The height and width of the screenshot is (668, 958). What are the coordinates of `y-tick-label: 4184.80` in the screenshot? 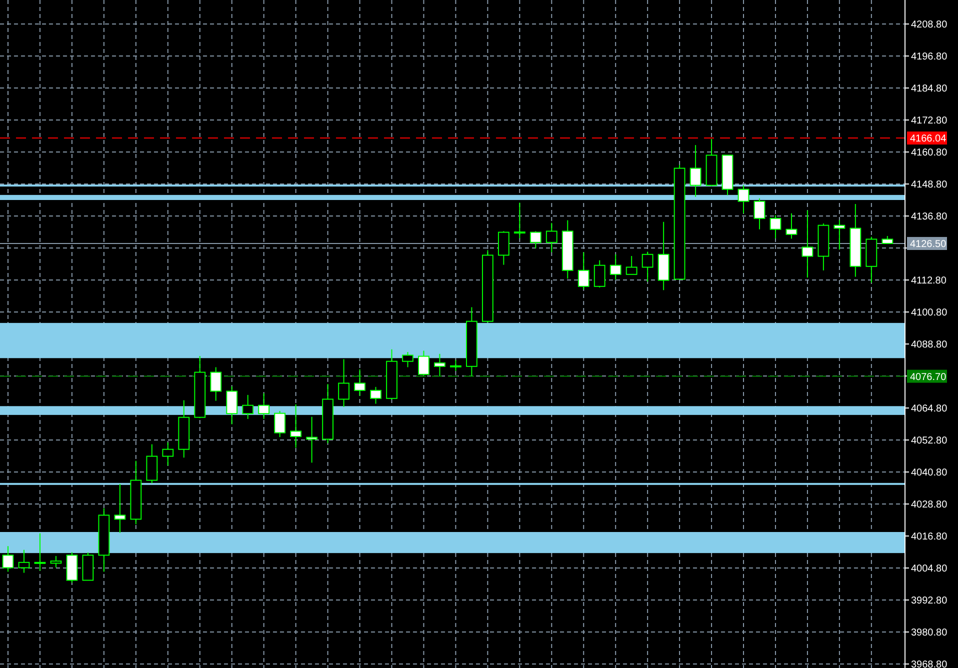 It's located at (929, 89).